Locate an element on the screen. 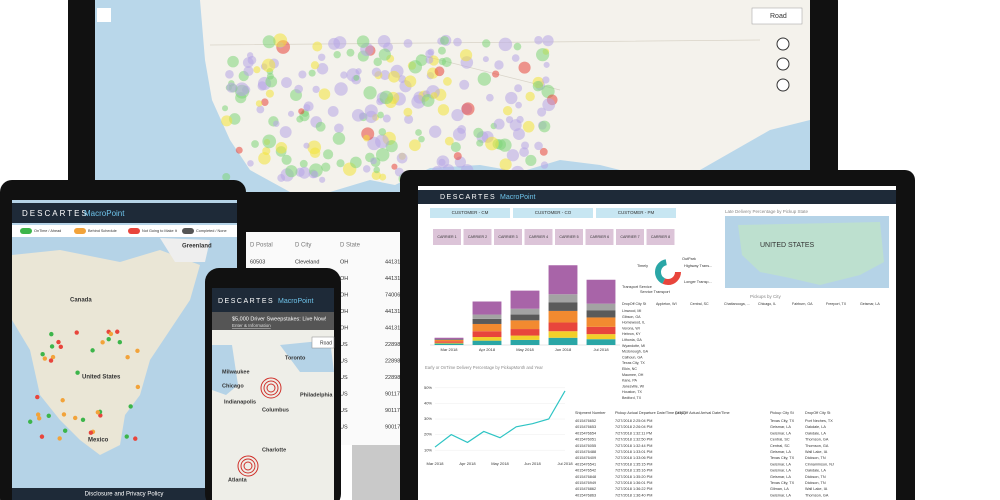 This screenshot has width=1000, height=500. cell: OH is located at coordinates (344, 295).